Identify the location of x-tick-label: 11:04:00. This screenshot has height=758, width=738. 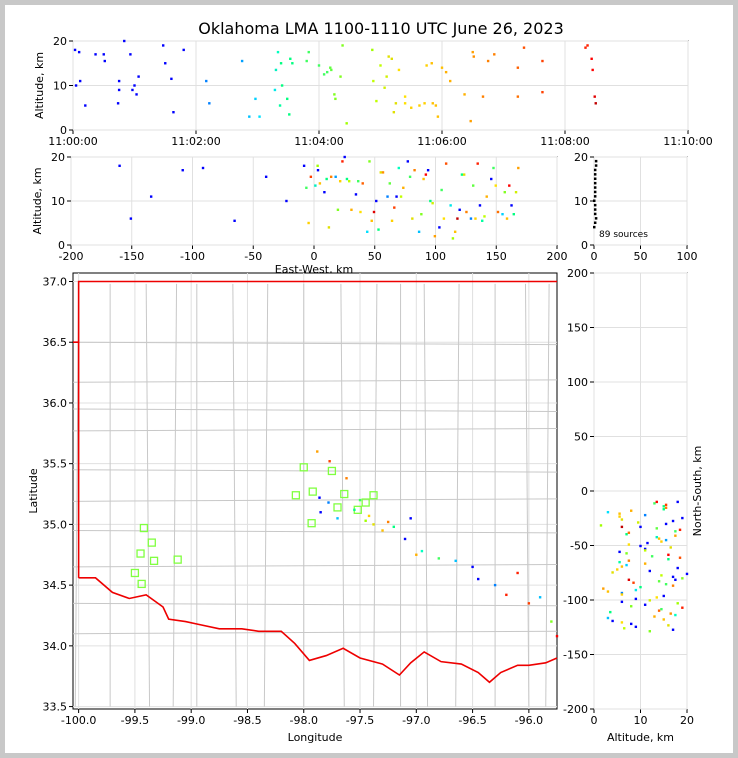
(318, 141).